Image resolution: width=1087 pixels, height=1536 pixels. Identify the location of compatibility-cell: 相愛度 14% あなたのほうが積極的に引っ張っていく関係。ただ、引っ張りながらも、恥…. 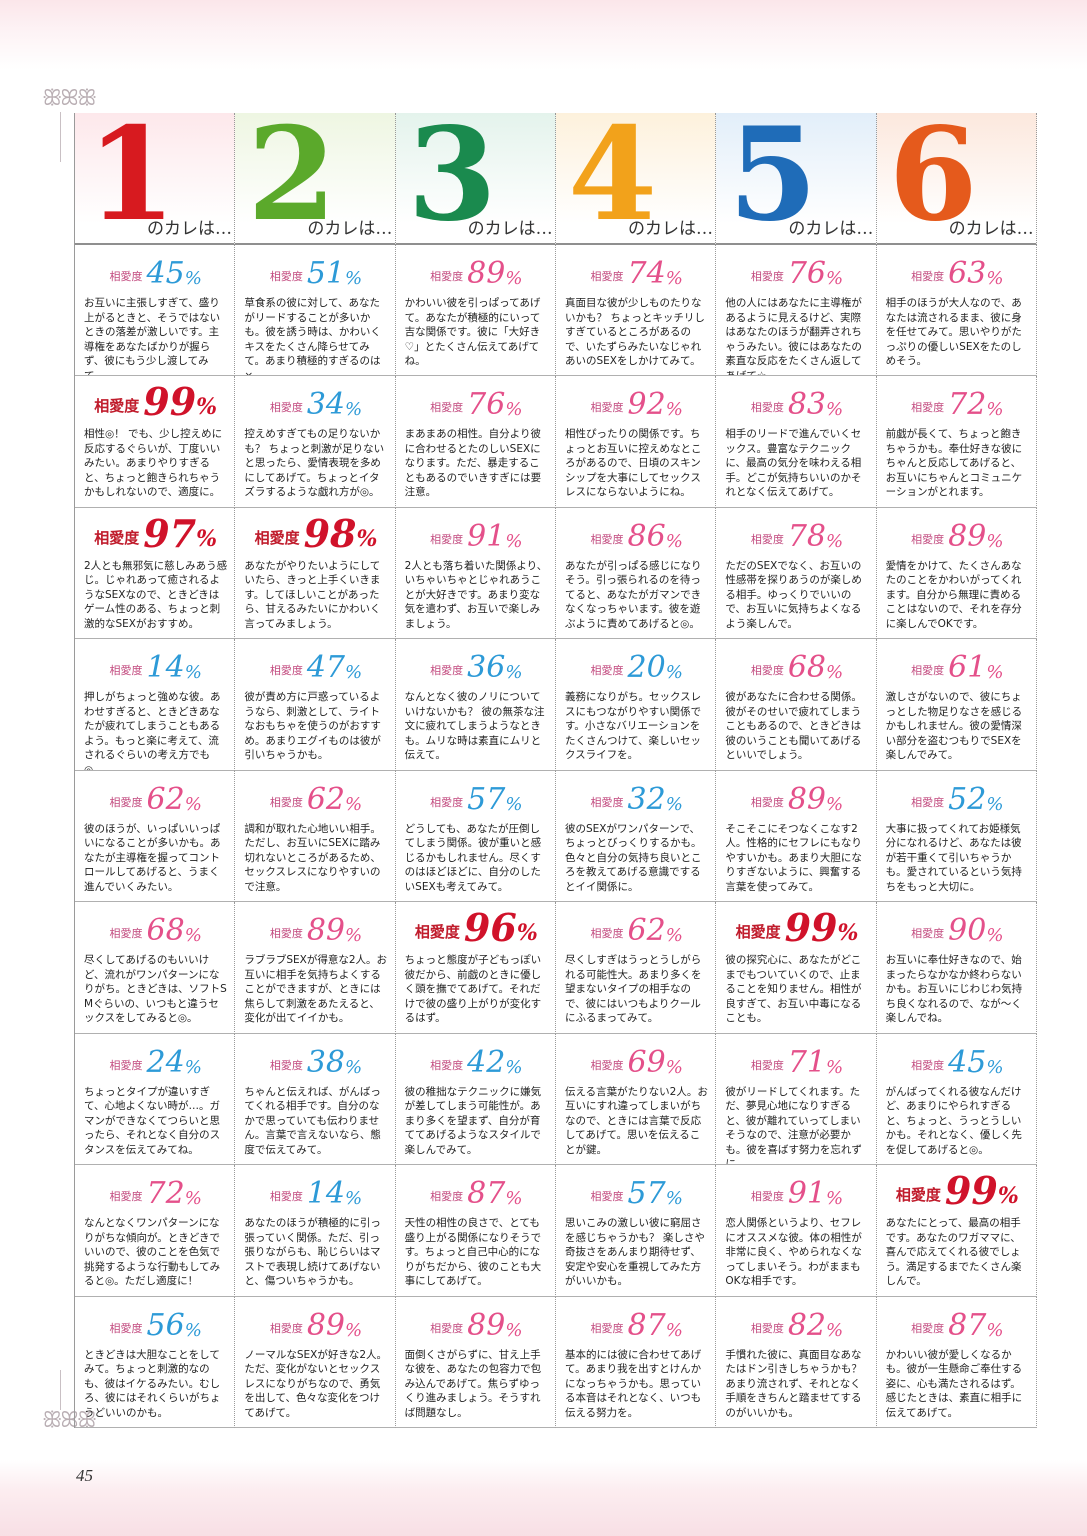
(315, 1231).